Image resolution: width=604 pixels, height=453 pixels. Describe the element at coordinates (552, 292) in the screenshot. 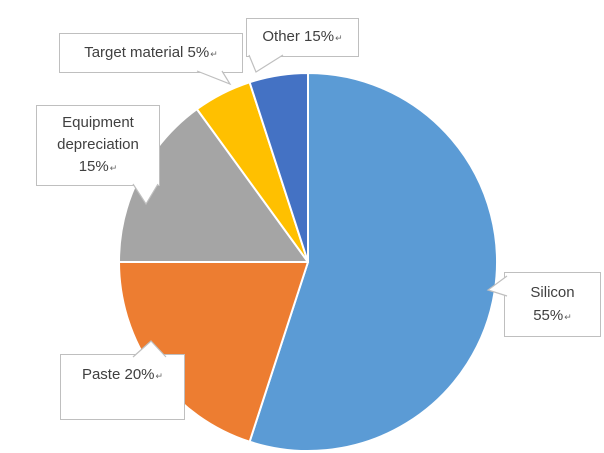

I see `callout-silicon-line1: Silicon` at that location.